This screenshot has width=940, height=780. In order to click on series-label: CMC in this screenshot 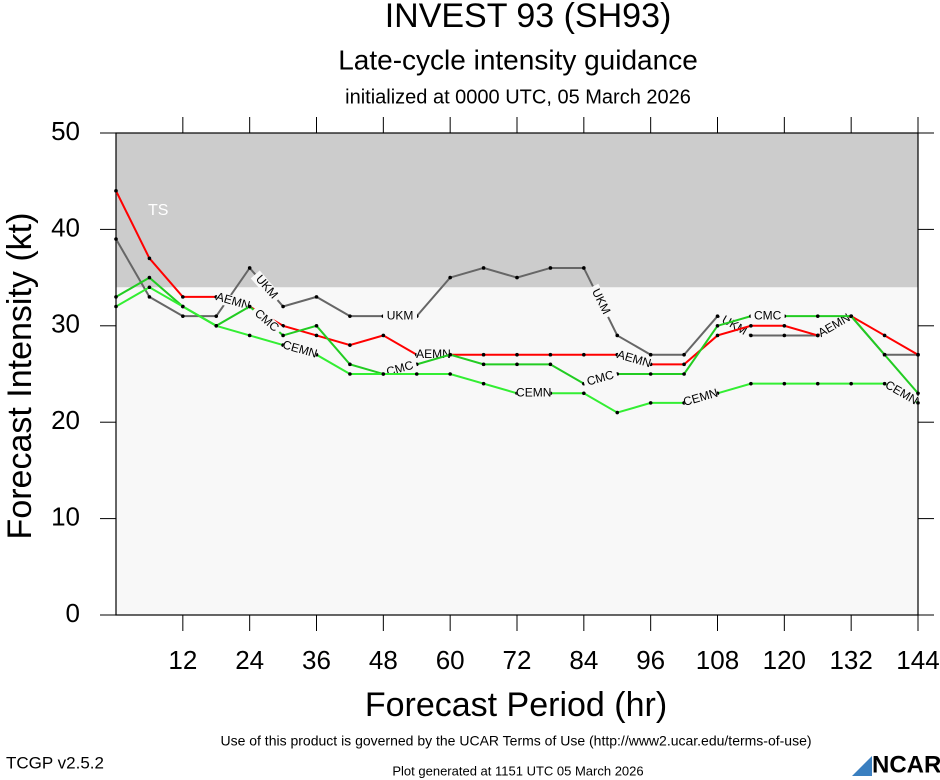, I will do `click(768, 315)`.